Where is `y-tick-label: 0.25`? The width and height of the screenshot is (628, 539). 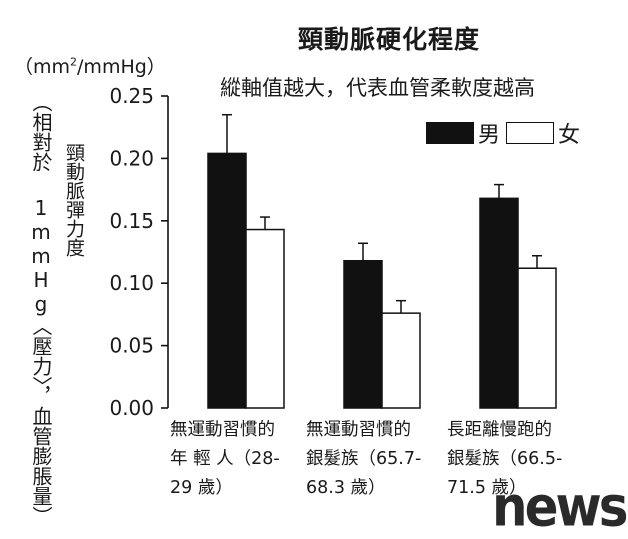 y-tick-label: 0.25 is located at coordinates (131, 96).